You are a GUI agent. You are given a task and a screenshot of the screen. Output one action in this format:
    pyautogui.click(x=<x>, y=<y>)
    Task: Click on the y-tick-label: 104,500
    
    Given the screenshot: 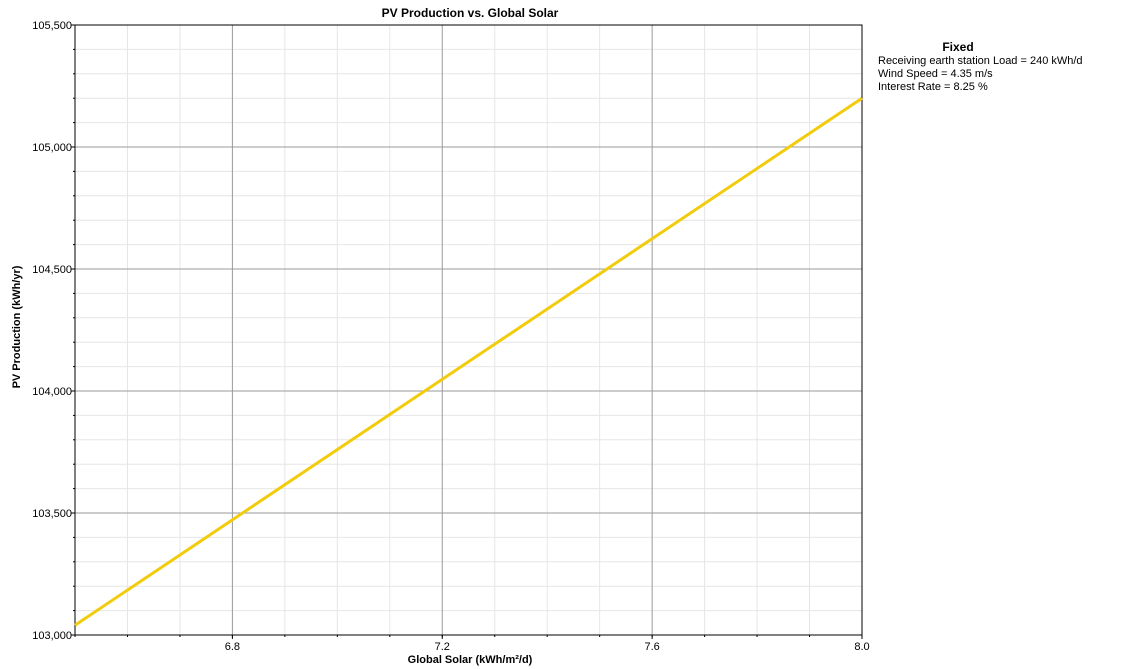 What is the action you would take?
    pyautogui.click(x=52, y=270)
    